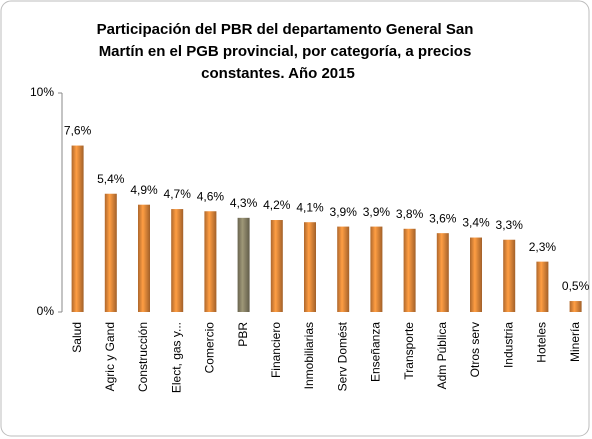 Image resolution: width=592 pixels, height=439 pixels. Describe the element at coordinates (410, 214) in the screenshot. I see `value-label: 3,8%` at that location.